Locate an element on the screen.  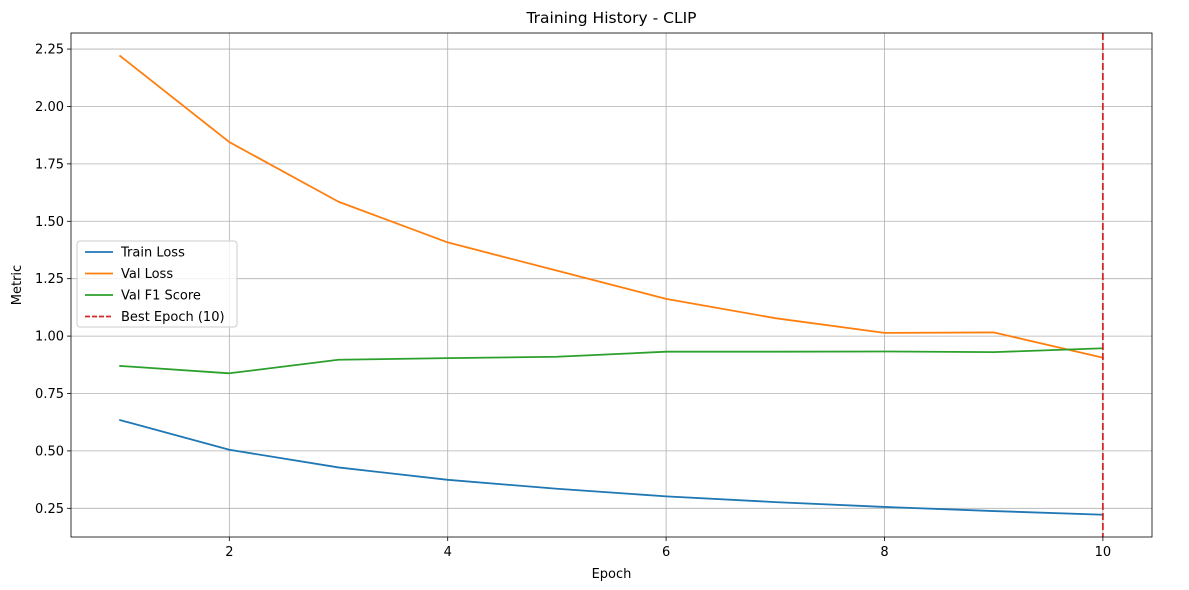
x-axis-label: Epoch is located at coordinates (612, 574).